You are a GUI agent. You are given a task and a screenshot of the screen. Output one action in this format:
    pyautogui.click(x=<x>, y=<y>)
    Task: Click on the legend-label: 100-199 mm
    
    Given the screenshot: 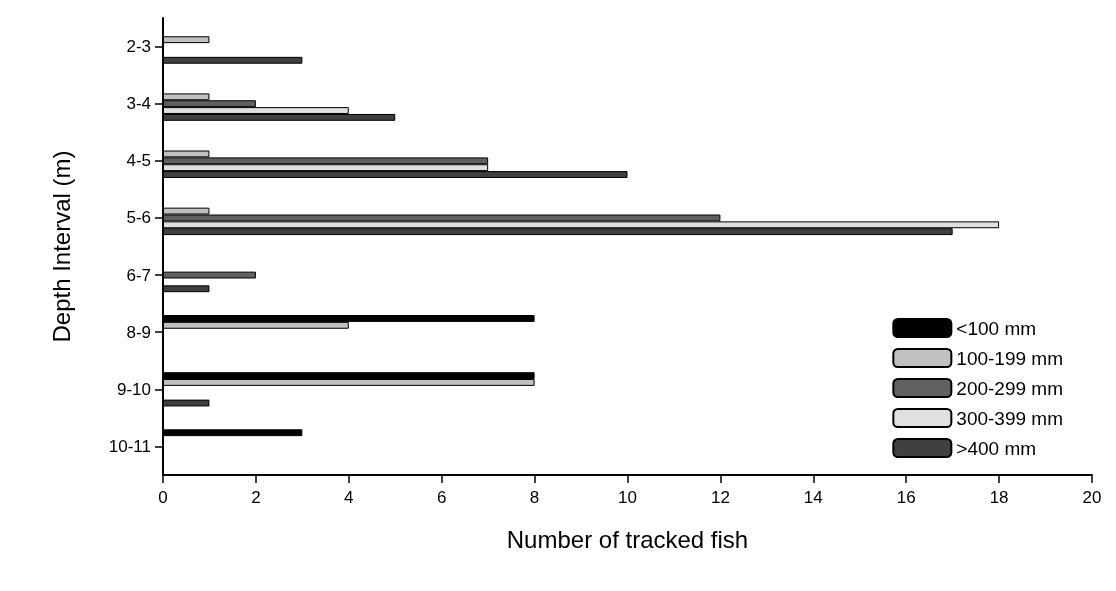 What is the action you would take?
    pyautogui.click(x=1010, y=358)
    